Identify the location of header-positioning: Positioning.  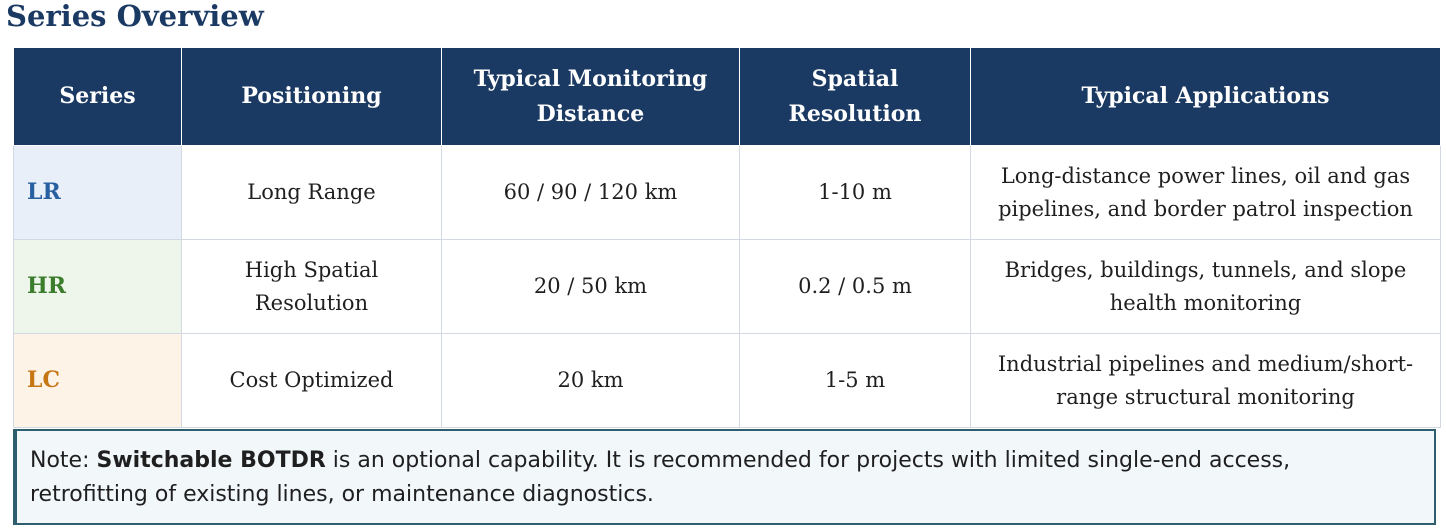
(311, 97).